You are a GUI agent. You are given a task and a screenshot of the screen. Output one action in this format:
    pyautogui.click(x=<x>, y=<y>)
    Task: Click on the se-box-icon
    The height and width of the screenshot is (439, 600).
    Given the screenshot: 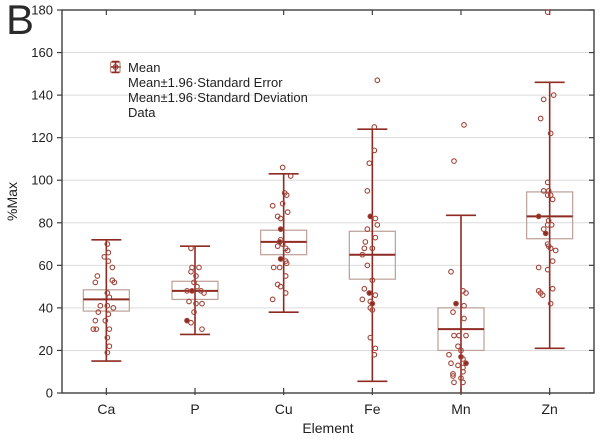 What is the action you would take?
    pyautogui.click(x=118, y=75)
    